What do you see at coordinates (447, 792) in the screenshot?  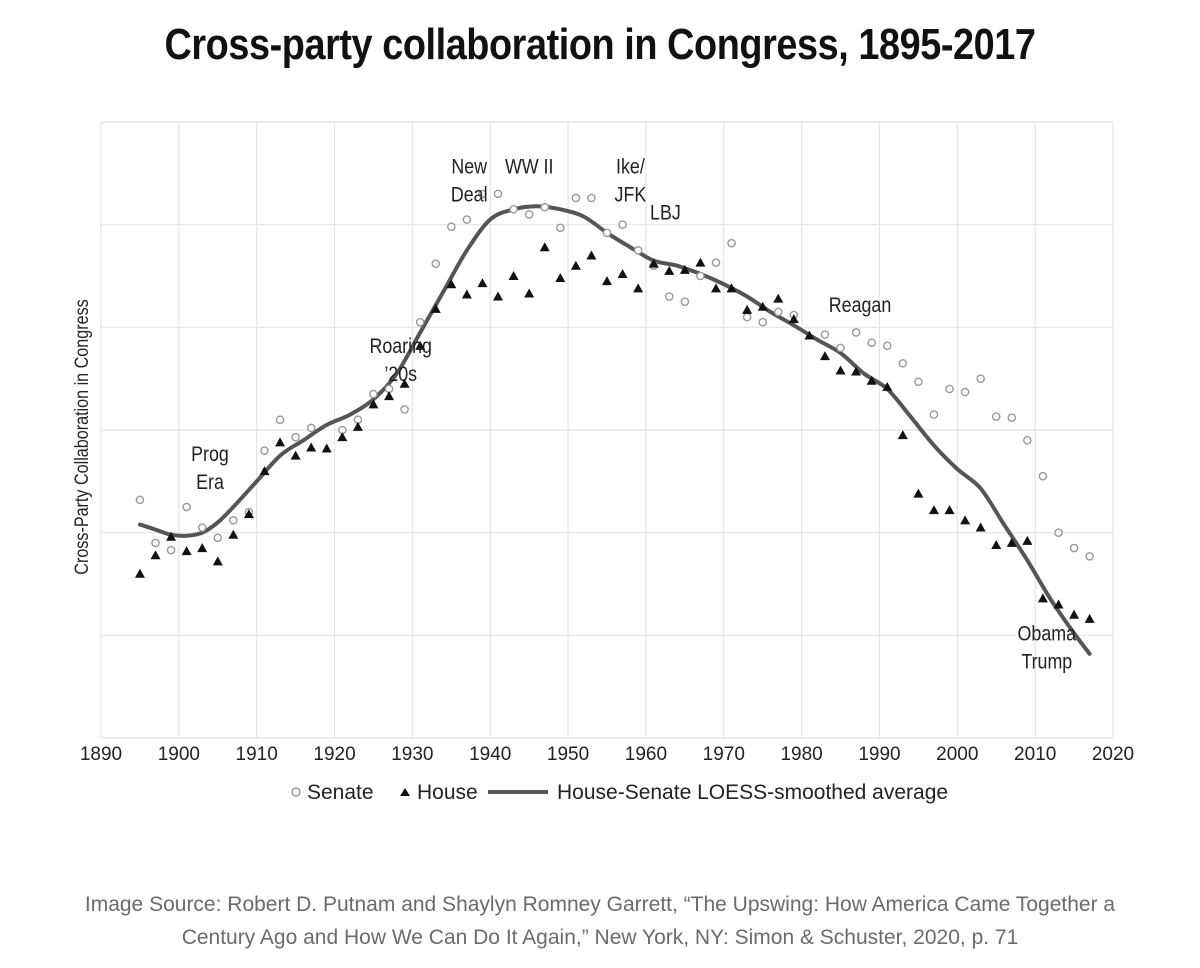 I see `legend-house-label: House` at bounding box center [447, 792].